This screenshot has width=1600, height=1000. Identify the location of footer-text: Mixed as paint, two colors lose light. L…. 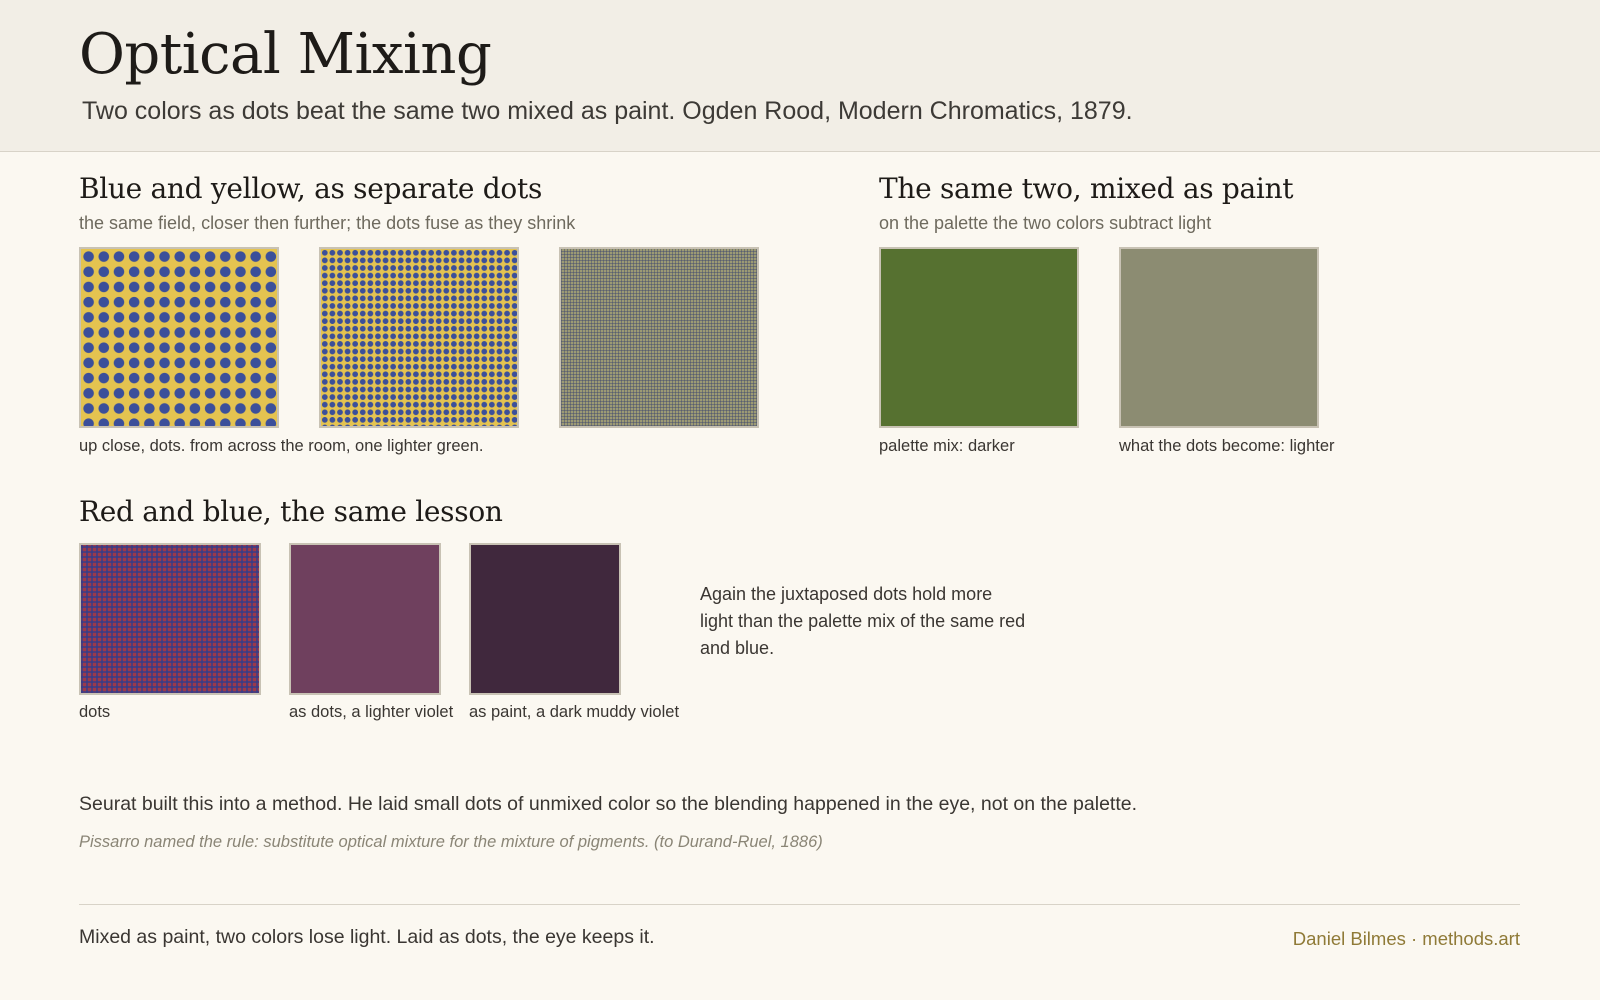
(367, 937).